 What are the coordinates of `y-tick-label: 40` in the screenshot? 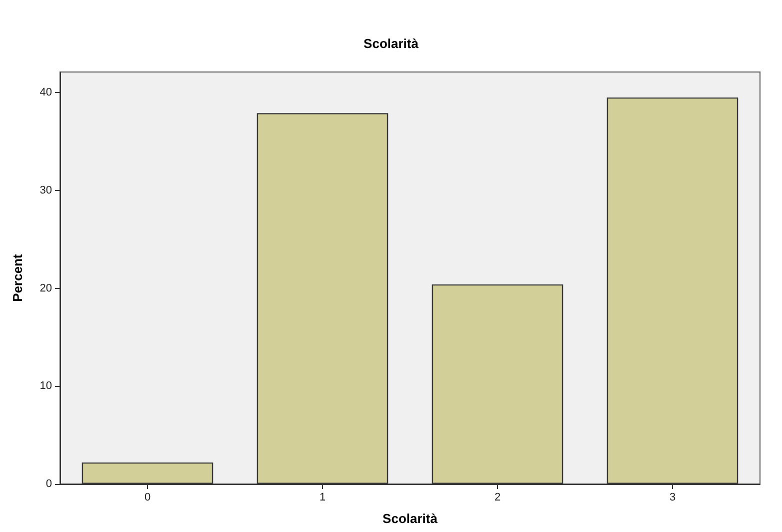 It's located at (46, 92).